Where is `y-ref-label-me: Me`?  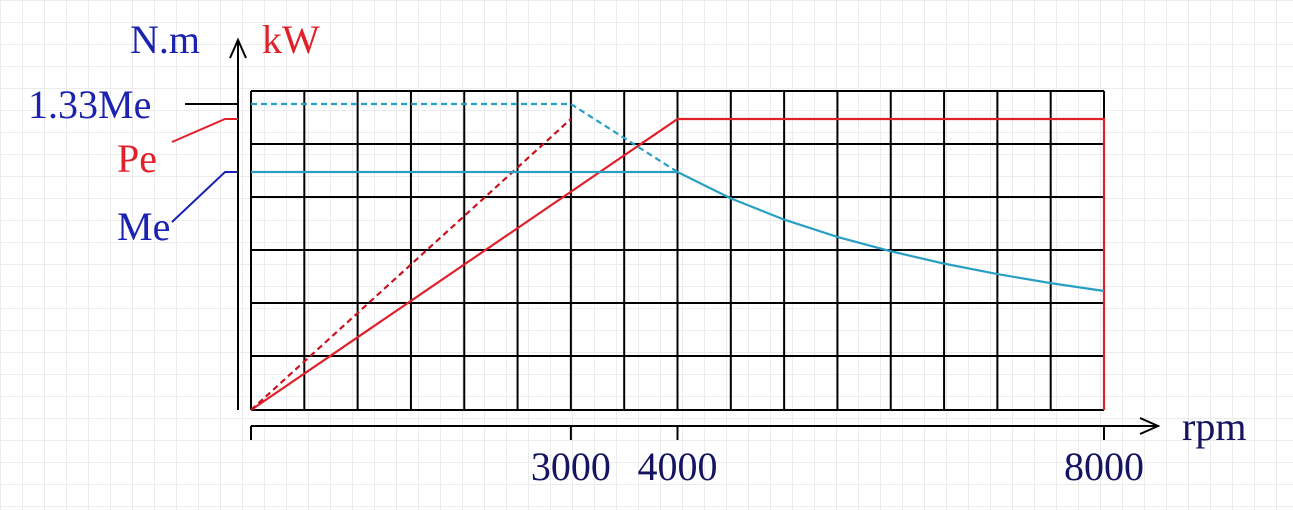 y-ref-label-me: Me is located at coordinates (143, 226).